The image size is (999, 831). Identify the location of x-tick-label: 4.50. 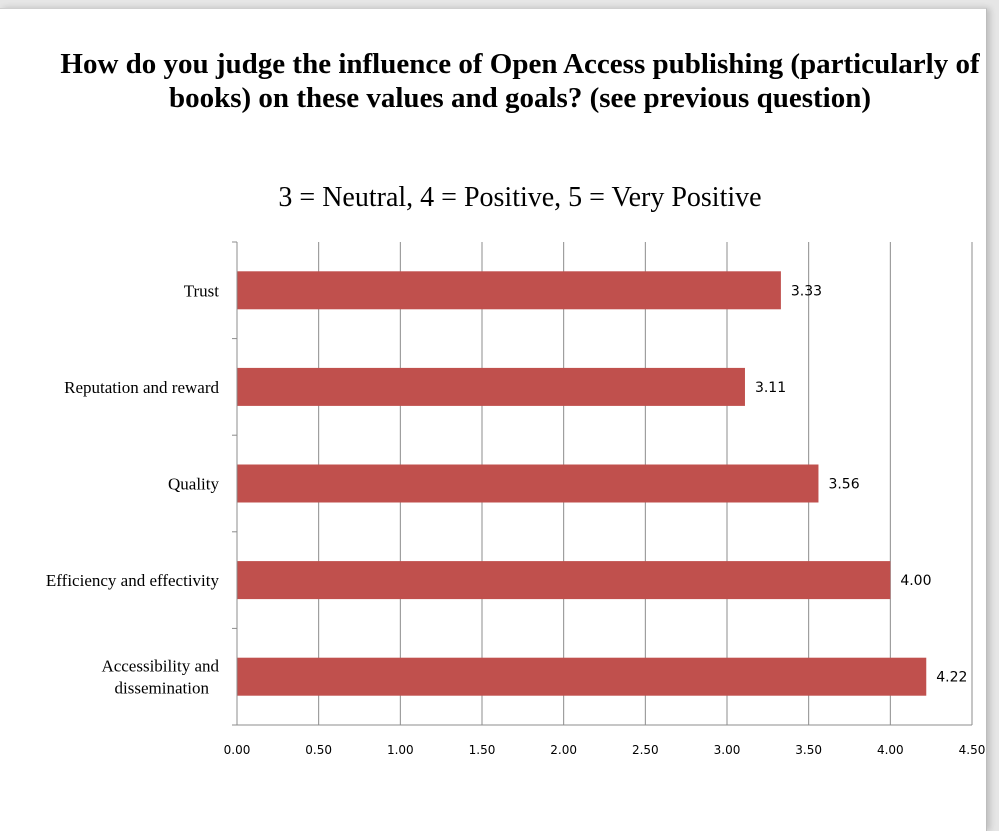
(972, 750).